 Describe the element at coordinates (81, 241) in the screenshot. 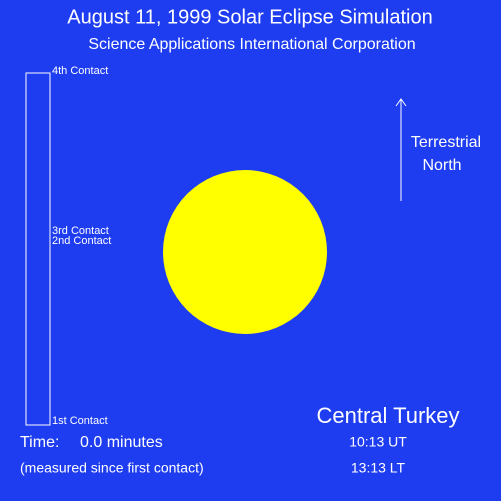

I see `contact-label: 2nd Contact` at that location.